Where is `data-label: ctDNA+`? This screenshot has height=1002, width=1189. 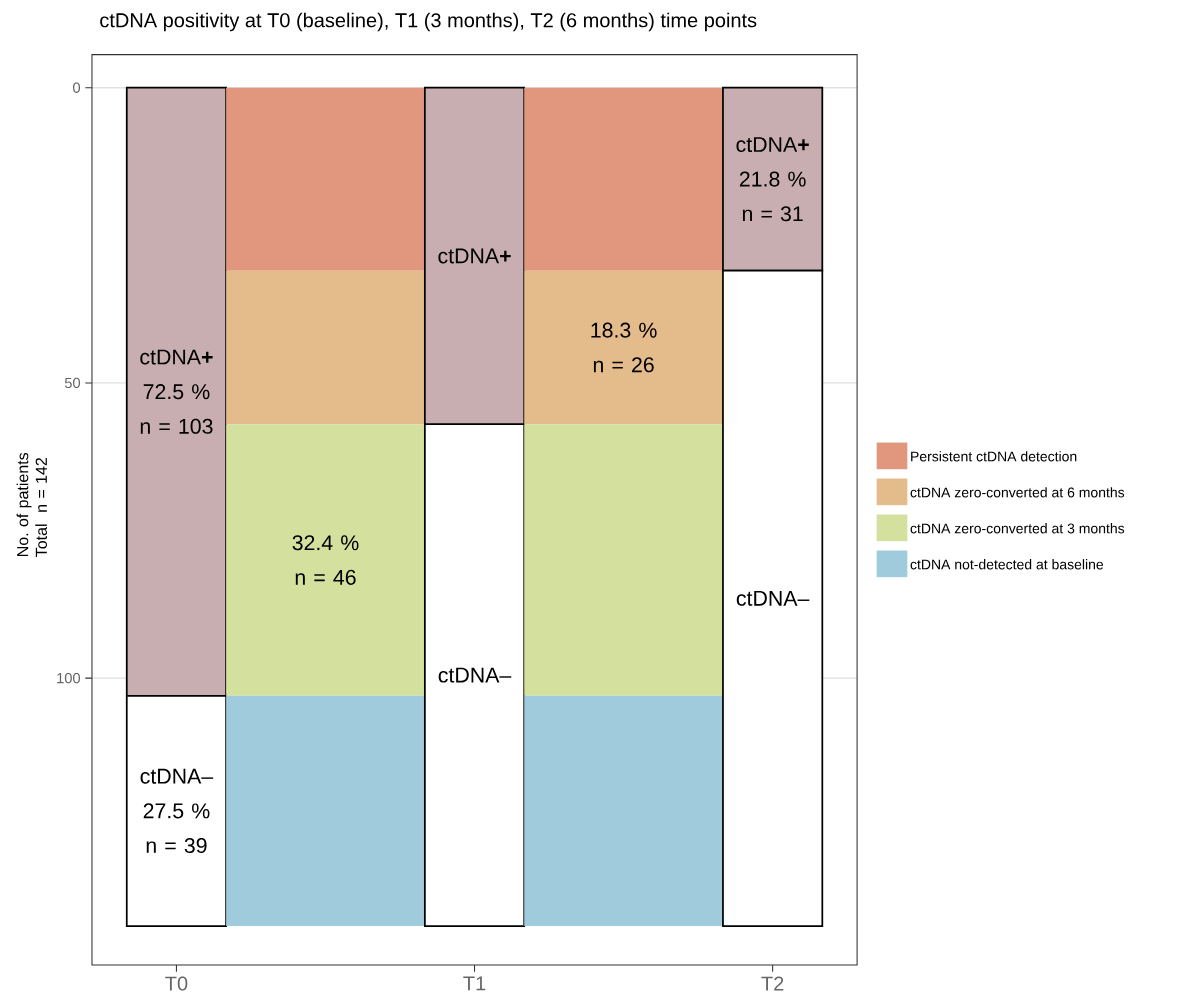 data-label: ctDNA+ is located at coordinates (474, 256).